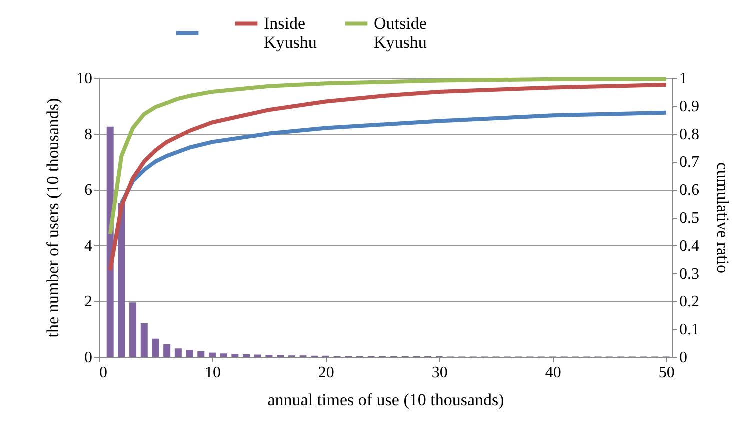 The image size is (754, 432). What do you see at coordinates (326, 373) in the screenshot?
I see `x-tick-label: 20` at bounding box center [326, 373].